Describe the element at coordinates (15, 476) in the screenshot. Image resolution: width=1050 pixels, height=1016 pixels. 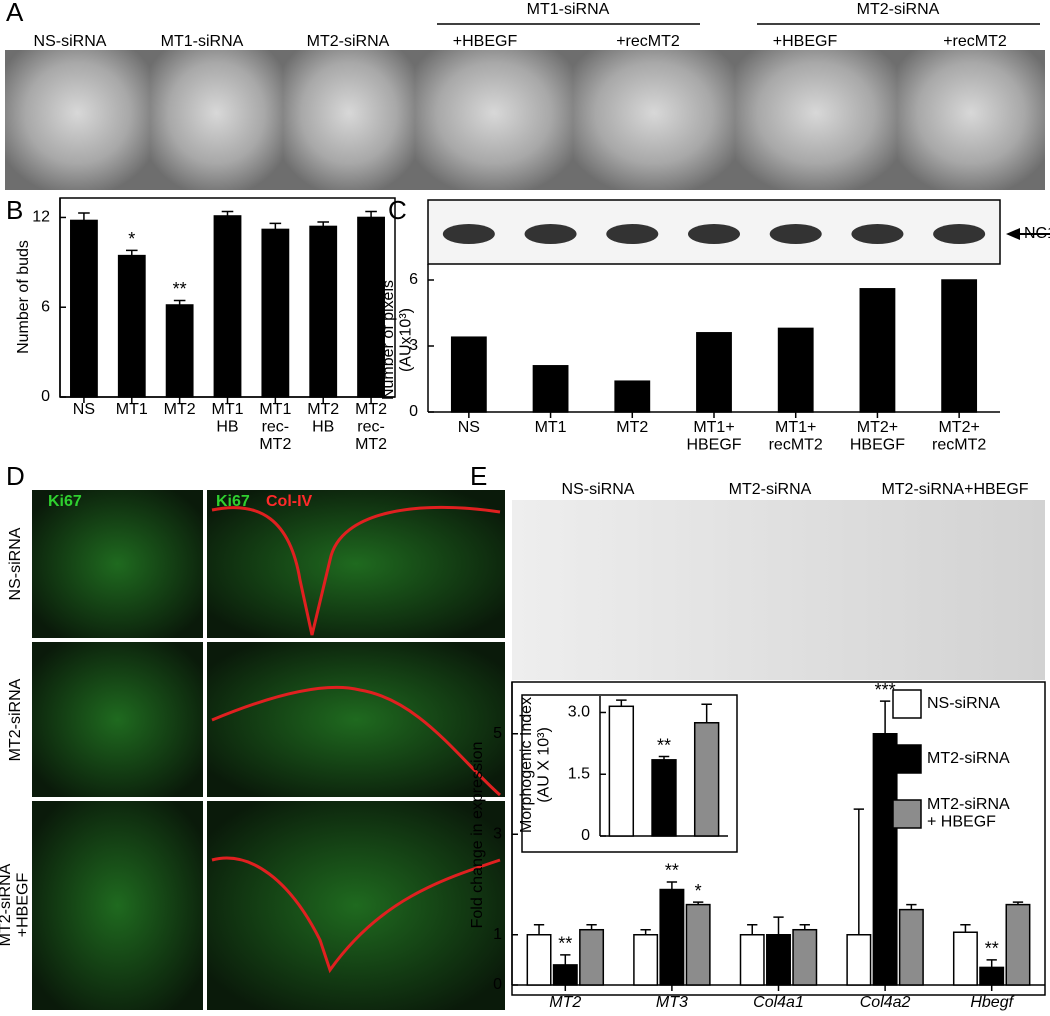
I see `panel-label: D` at that location.